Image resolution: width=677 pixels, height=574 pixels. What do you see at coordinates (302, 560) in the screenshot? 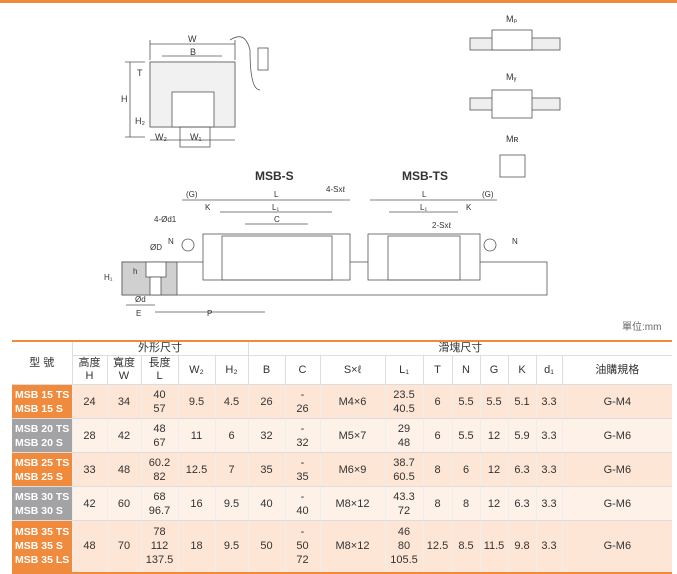
I see `cell-value: 72` at bounding box center [302, 560].